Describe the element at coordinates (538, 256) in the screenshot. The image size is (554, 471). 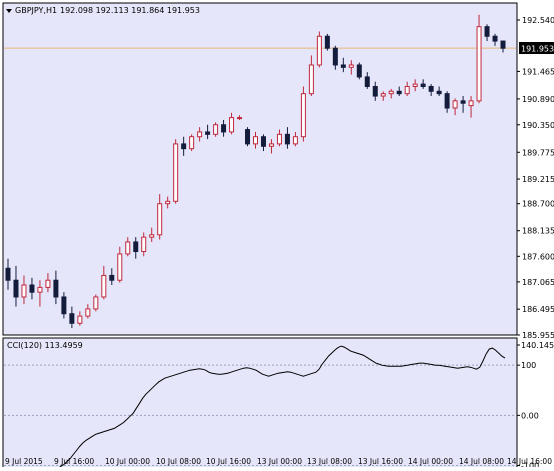
I see `price-tick-label: 187.600` at that location.